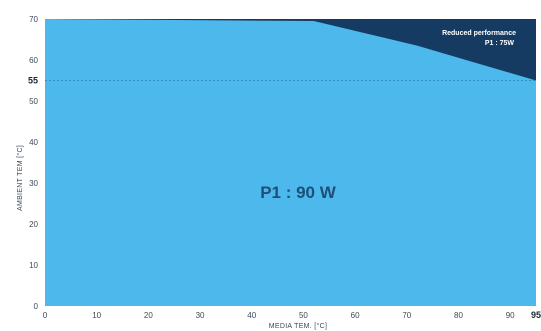  I want to click on x-axis-title: MEDIA TEM. [°C], so click(298, 326).